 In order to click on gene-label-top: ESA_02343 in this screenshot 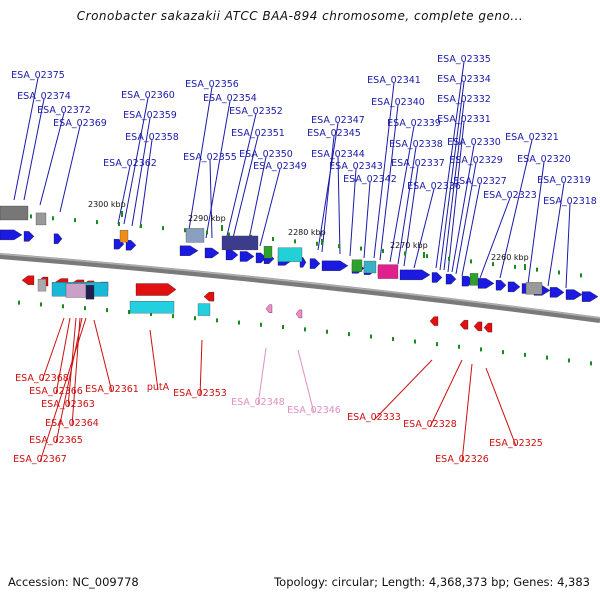, I will do `click(356, 166)`.